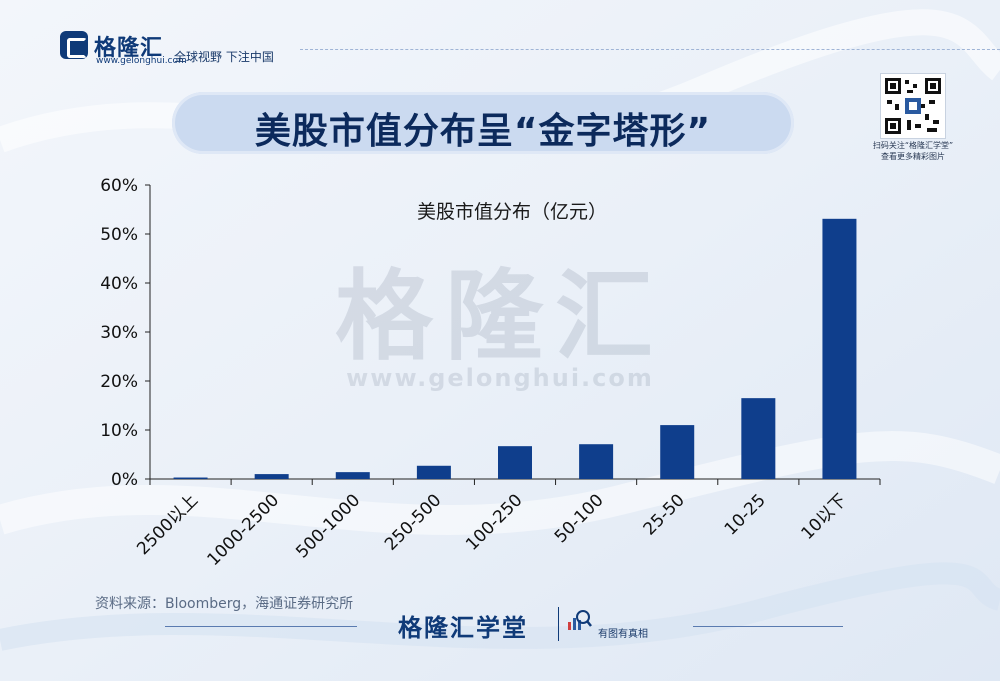 The height and width of the screenshot is (681, 1000). Describe the element at coordinates (167, 524) in the screenshot. I see `x-tick-label: 2500以上` at that location.